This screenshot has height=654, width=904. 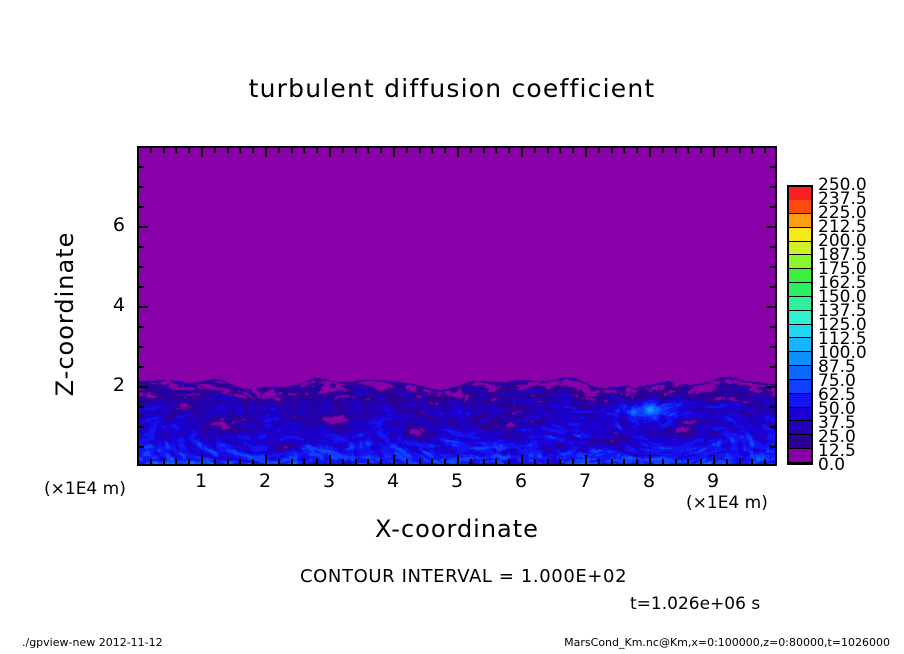 What do you see at coordinates (457, 529) in the screenshot?
I see `x-axis-title: X-coordinate` at bounding box center [457, 529].